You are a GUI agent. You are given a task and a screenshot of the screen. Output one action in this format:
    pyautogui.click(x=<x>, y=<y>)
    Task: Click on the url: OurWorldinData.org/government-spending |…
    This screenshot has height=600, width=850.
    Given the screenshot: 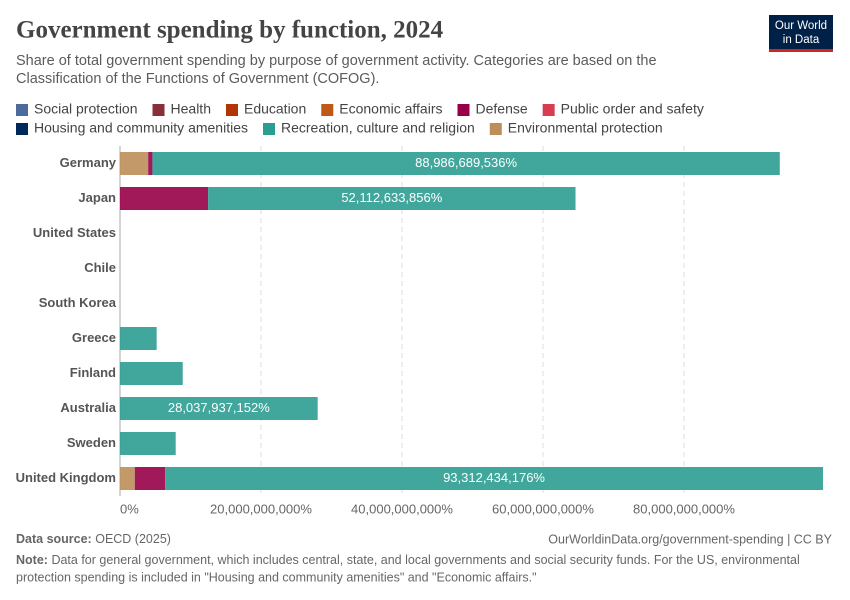 What is the action you would take?
    pyautogui.click(x=690, y=539)
    